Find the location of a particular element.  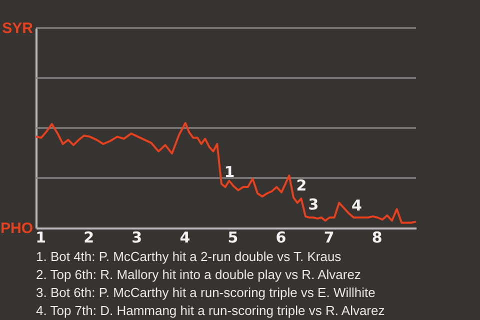

text: 2. Top 6th: R. Mallory hit into a double play vs R. Alvarez is located at coordinates (198, 274).